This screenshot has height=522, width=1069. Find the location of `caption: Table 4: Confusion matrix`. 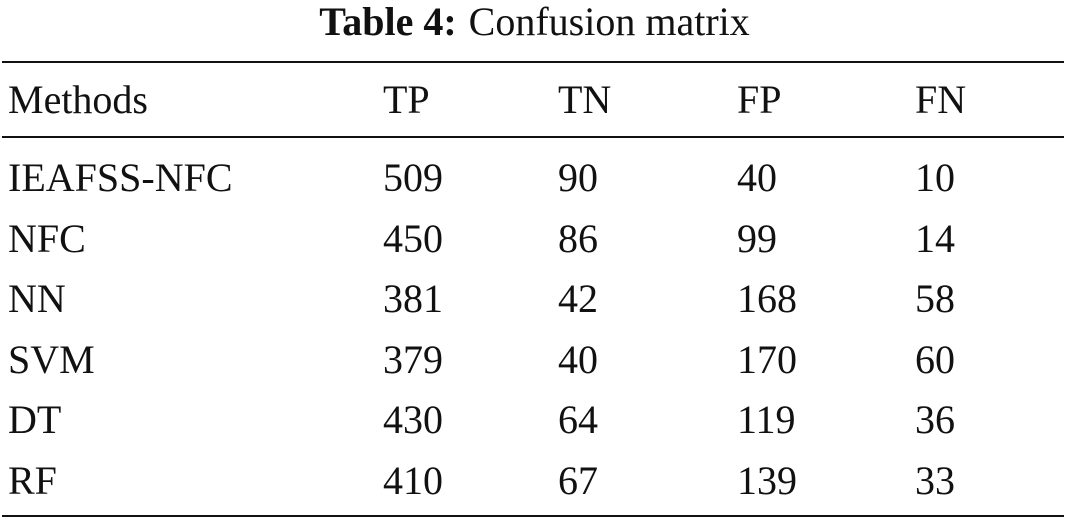

caption: Table 4: Confusion matrix is located at coordinates (534, 22).